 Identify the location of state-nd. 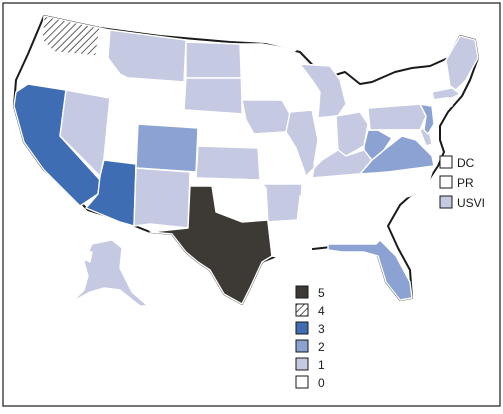
(214, 60).